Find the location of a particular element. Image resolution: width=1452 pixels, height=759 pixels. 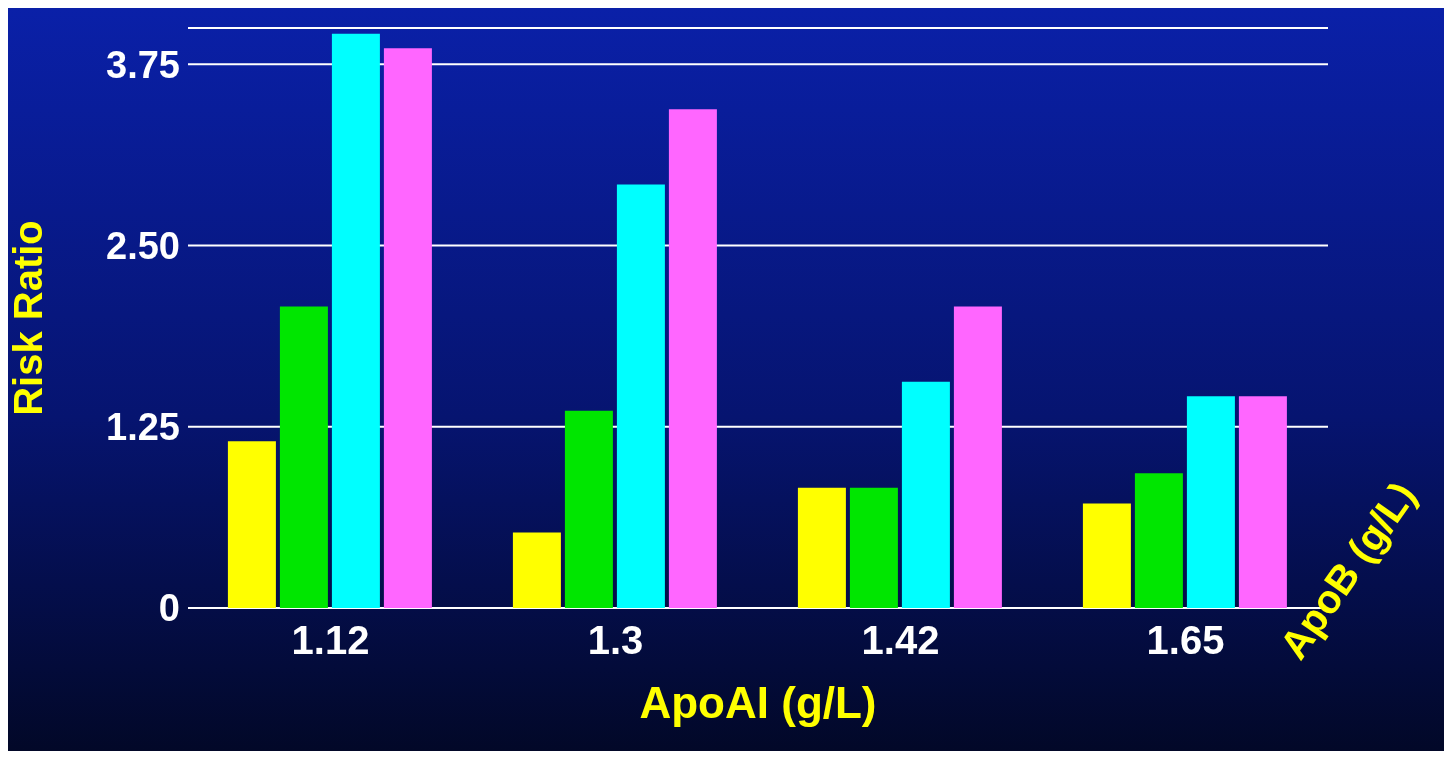

y-axis-title: Risk Ratio is located at coordinates (28, 318).